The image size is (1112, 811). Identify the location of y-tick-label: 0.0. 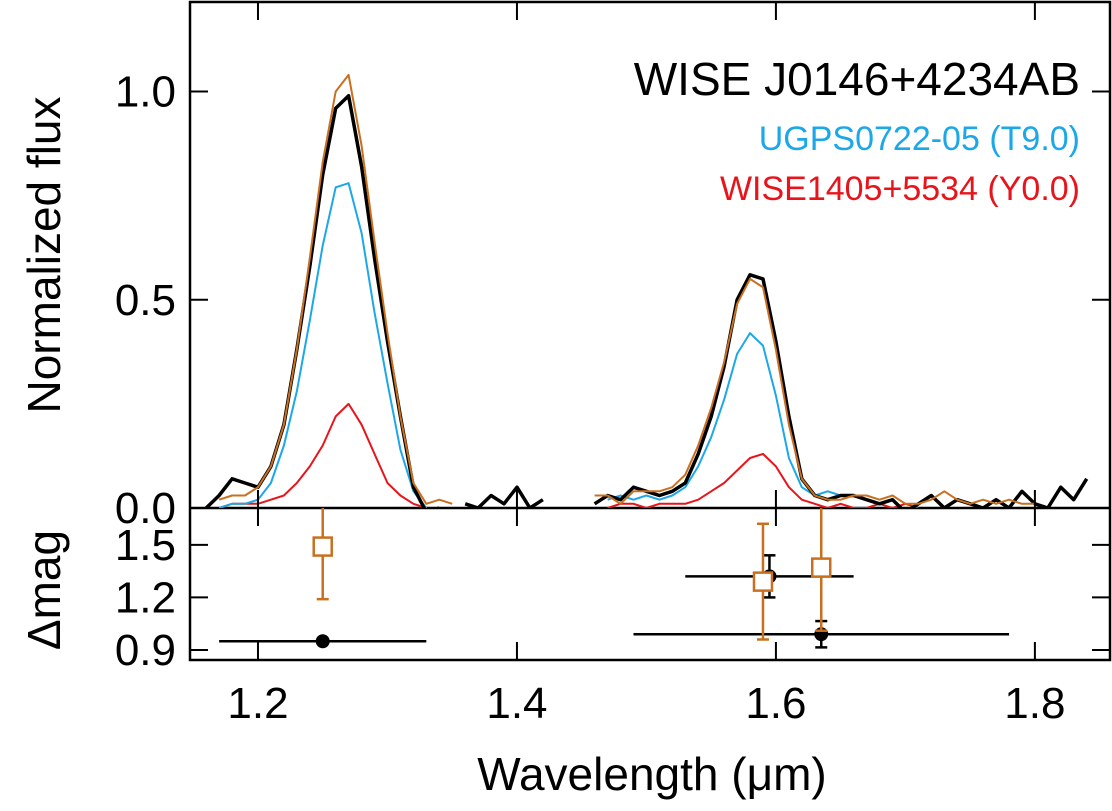
(145, 508).